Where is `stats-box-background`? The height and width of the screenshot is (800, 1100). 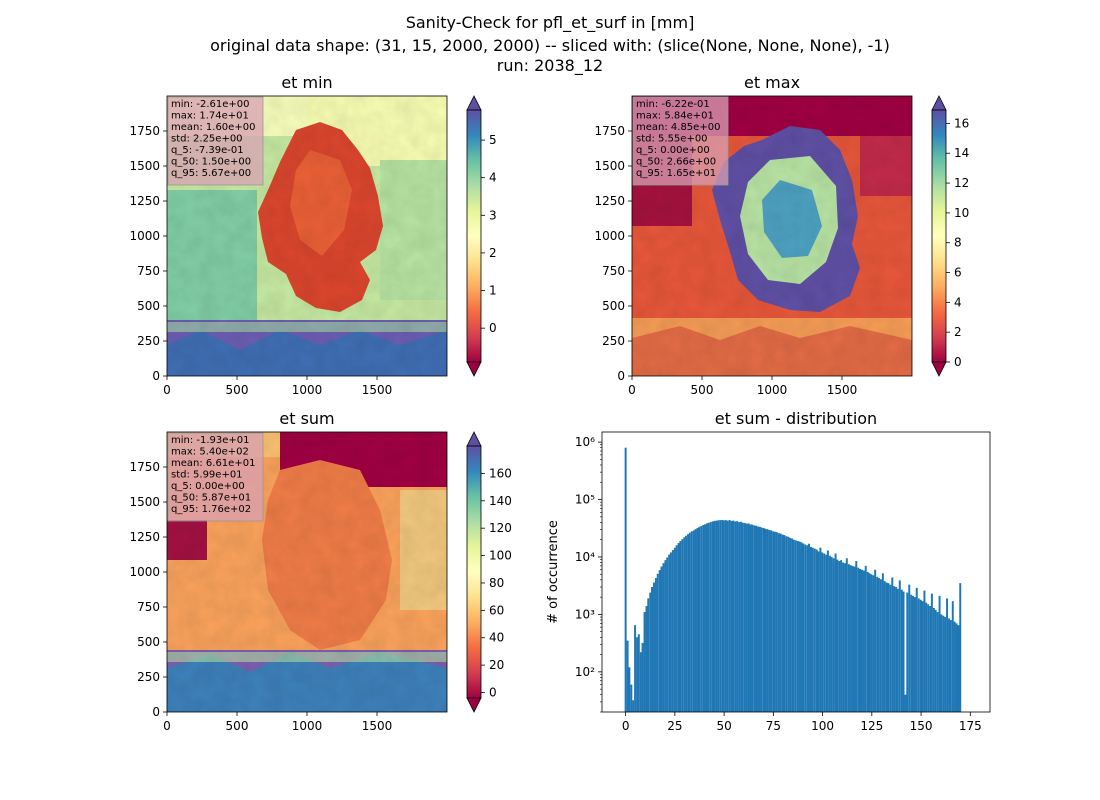 stats-box-background is located at coordinates (215, 477).